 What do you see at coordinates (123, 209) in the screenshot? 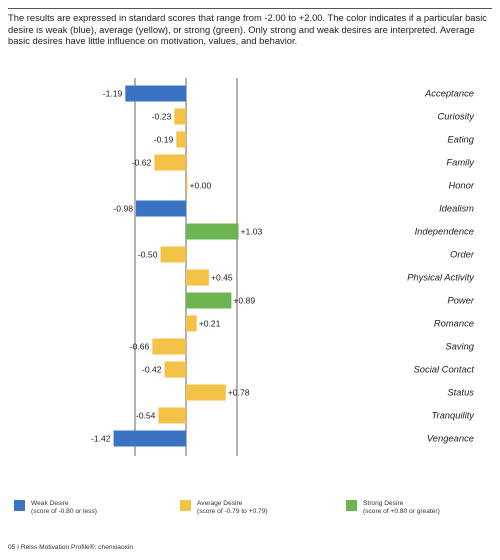
I see `value-label-5: -0.98` at bounding box center [123, 209].